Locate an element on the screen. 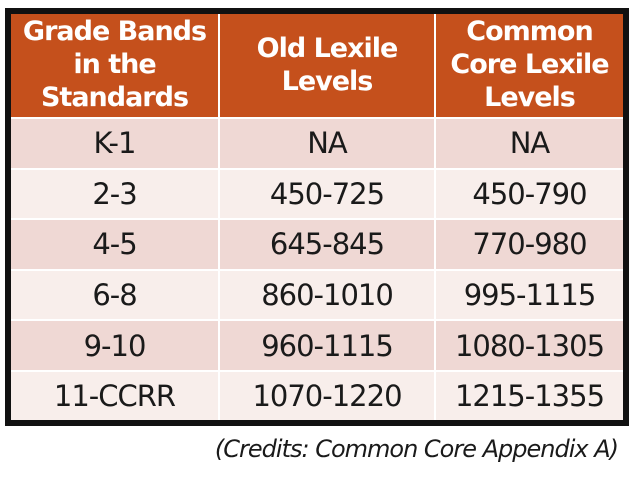 The image size is (640, 480). grade-band-cell: 6-8 is located at coordinates (115, 294).